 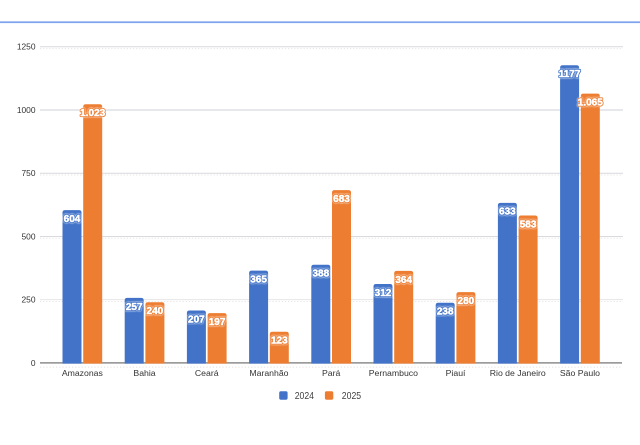 I want to click on svg-text: 250, so click(x=29, y=300).